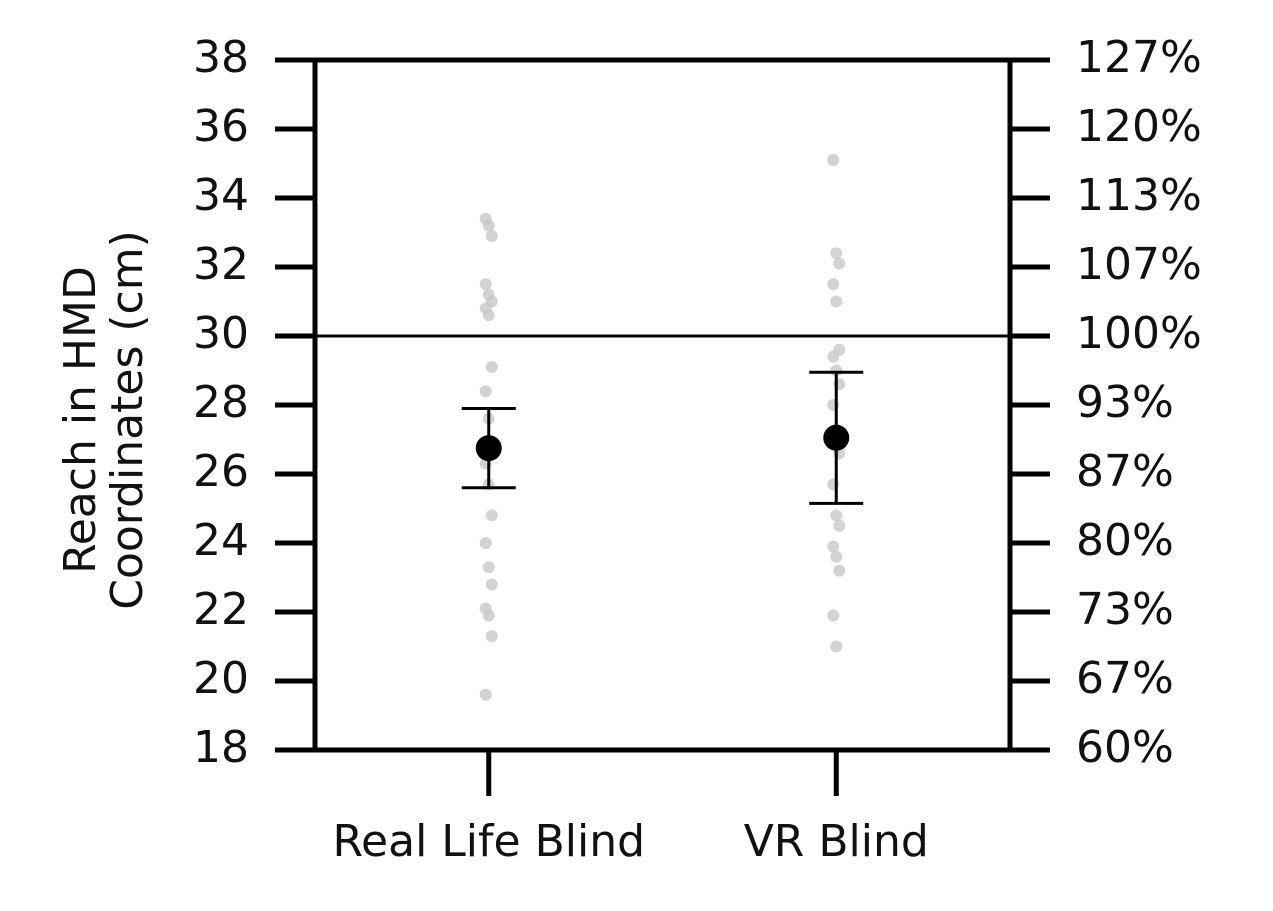 The width and height of the screenshot is (1273, 911). What do you see at coordinates (1125, 471) in the screenshot?
I see `y2-tick-label: 87%` at bounding box center [1125, 471].